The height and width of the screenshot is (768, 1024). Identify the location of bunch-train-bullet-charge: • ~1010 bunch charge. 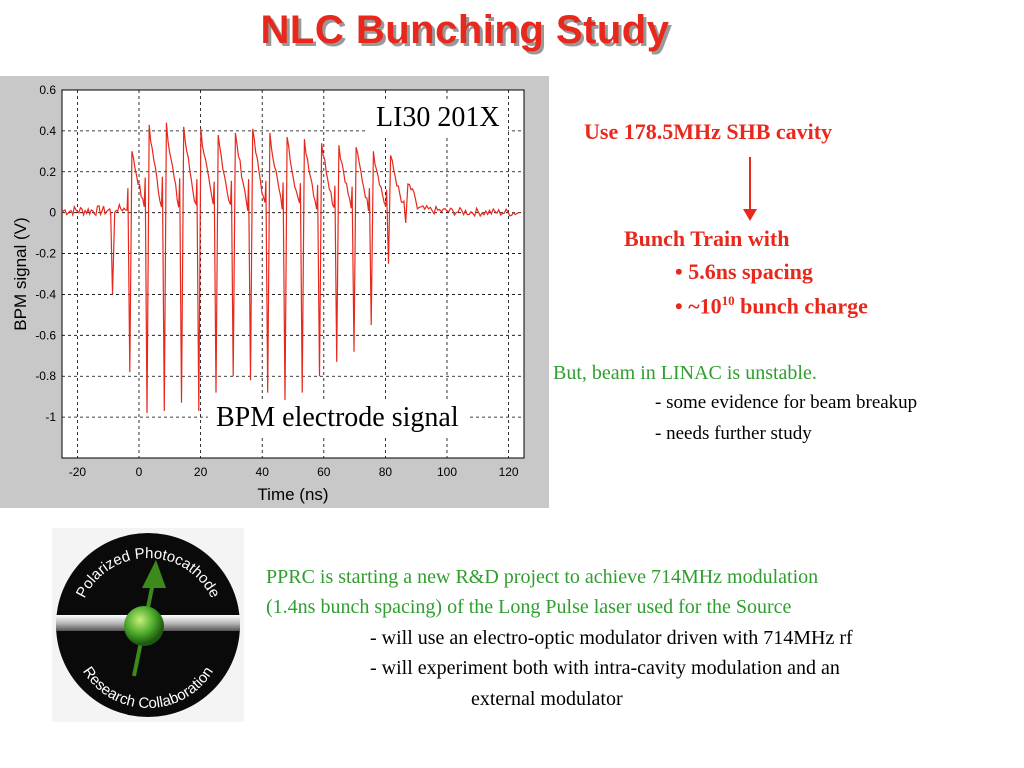
(771, 306).